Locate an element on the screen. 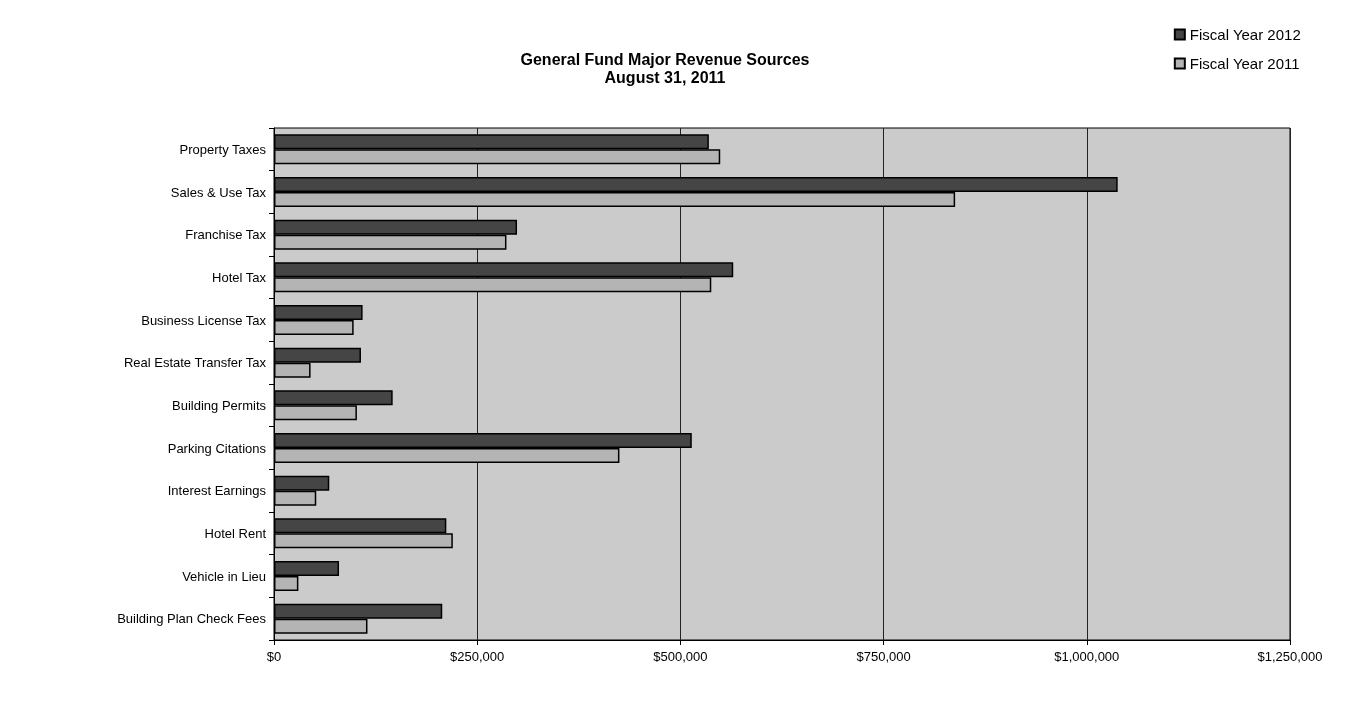 This screenshot has width=1348, height=705. legend-label: Fiscal Year 2012 is located at coordinates (1245, 34).